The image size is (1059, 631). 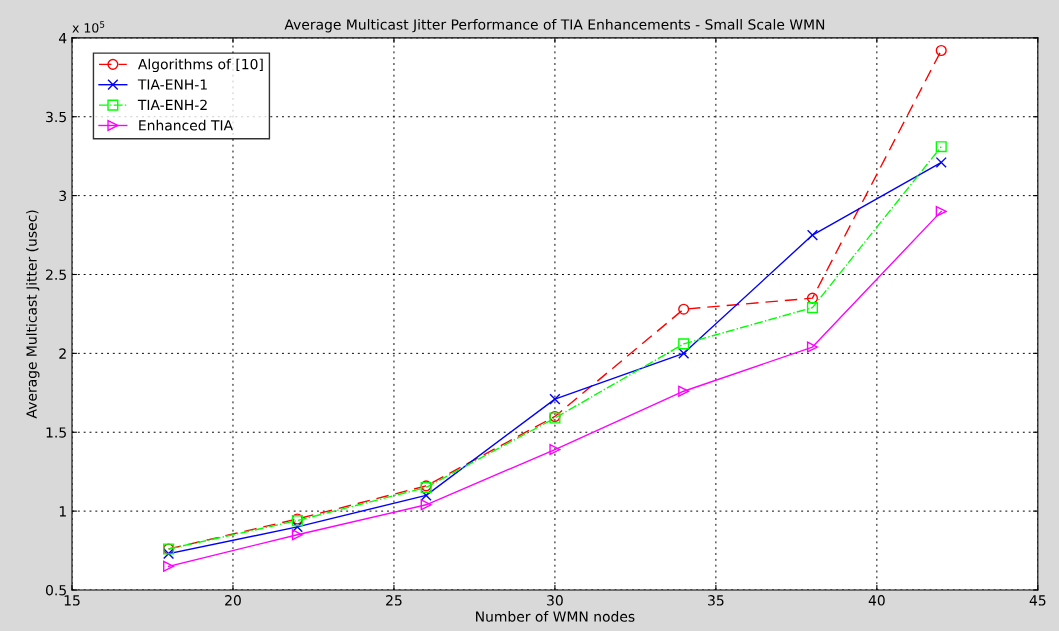 I want to click on legend-label: TIA-ENH-1, so click(x=172, y=84).